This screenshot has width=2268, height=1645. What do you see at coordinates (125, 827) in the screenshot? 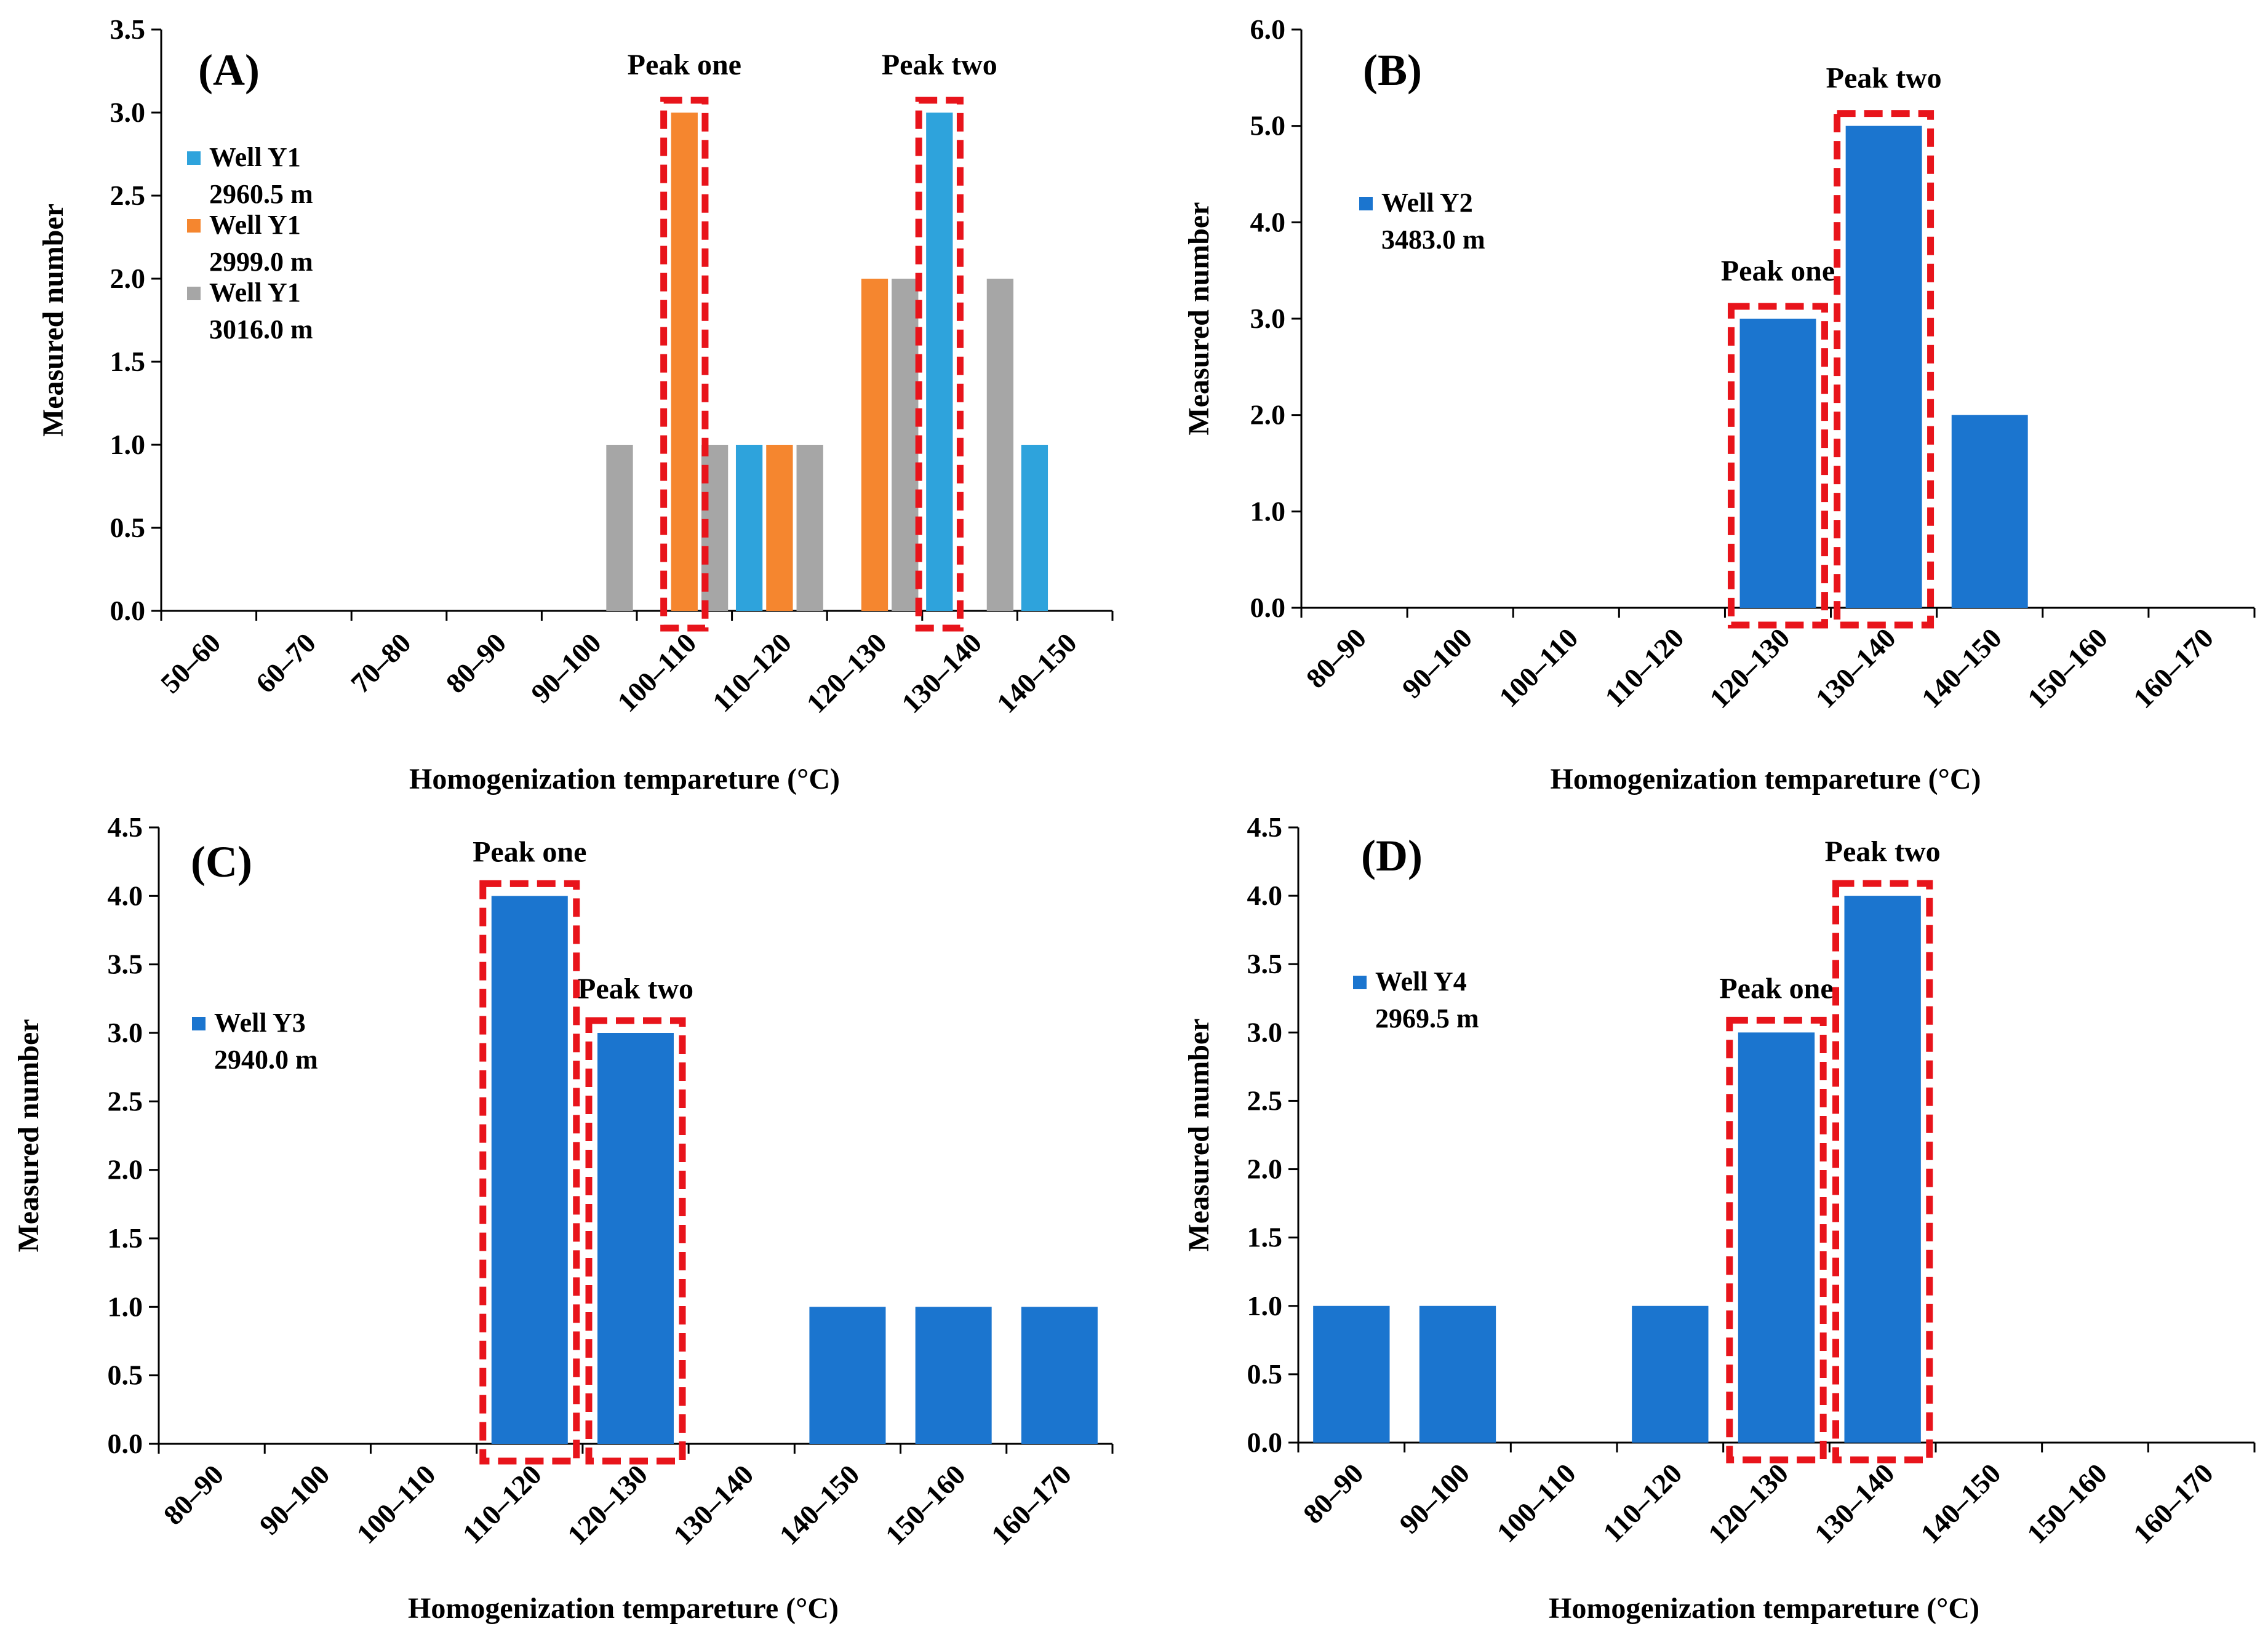
I see `y-tick-label: 4.5` at bounding box center [125, 827].